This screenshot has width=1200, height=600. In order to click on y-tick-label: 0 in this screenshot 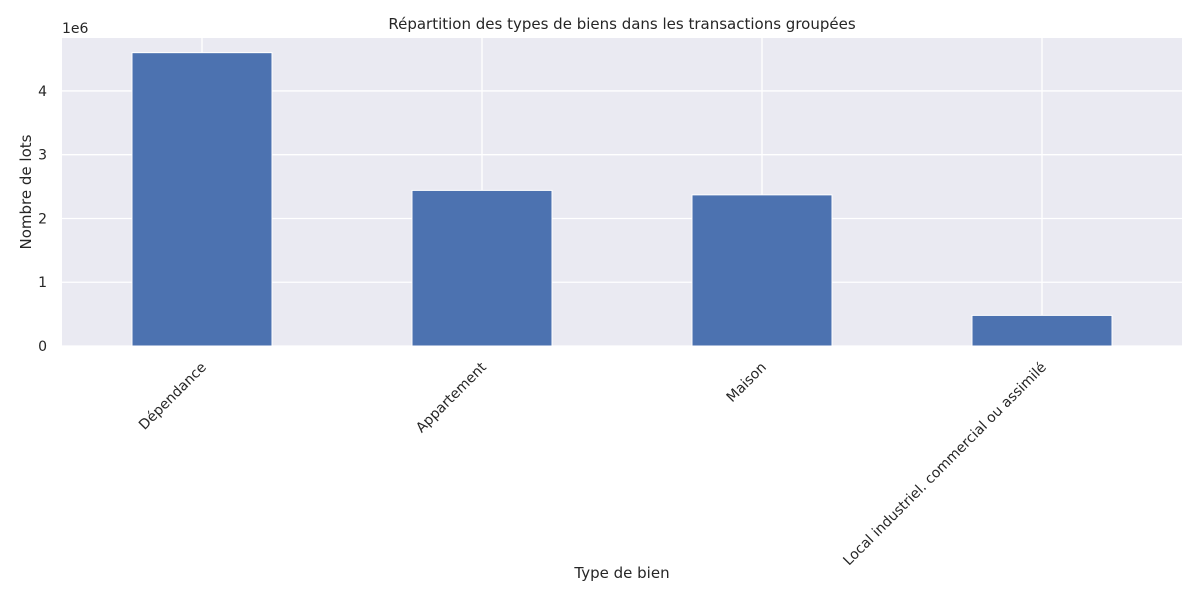, I will do `click(42, 347)`.